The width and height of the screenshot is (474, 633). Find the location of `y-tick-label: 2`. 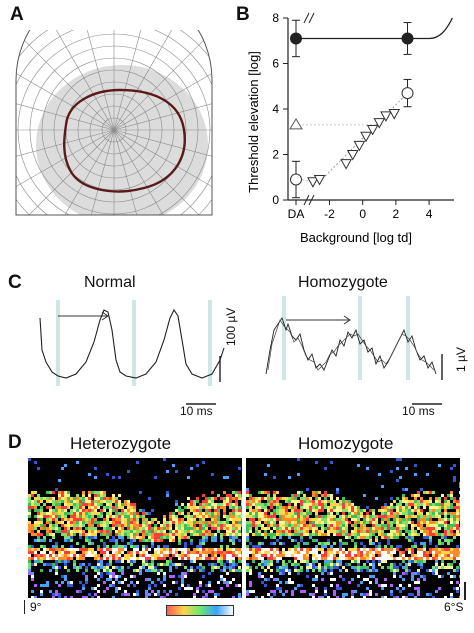

y-tick-label: 2 is located at coordinates (275, 155).